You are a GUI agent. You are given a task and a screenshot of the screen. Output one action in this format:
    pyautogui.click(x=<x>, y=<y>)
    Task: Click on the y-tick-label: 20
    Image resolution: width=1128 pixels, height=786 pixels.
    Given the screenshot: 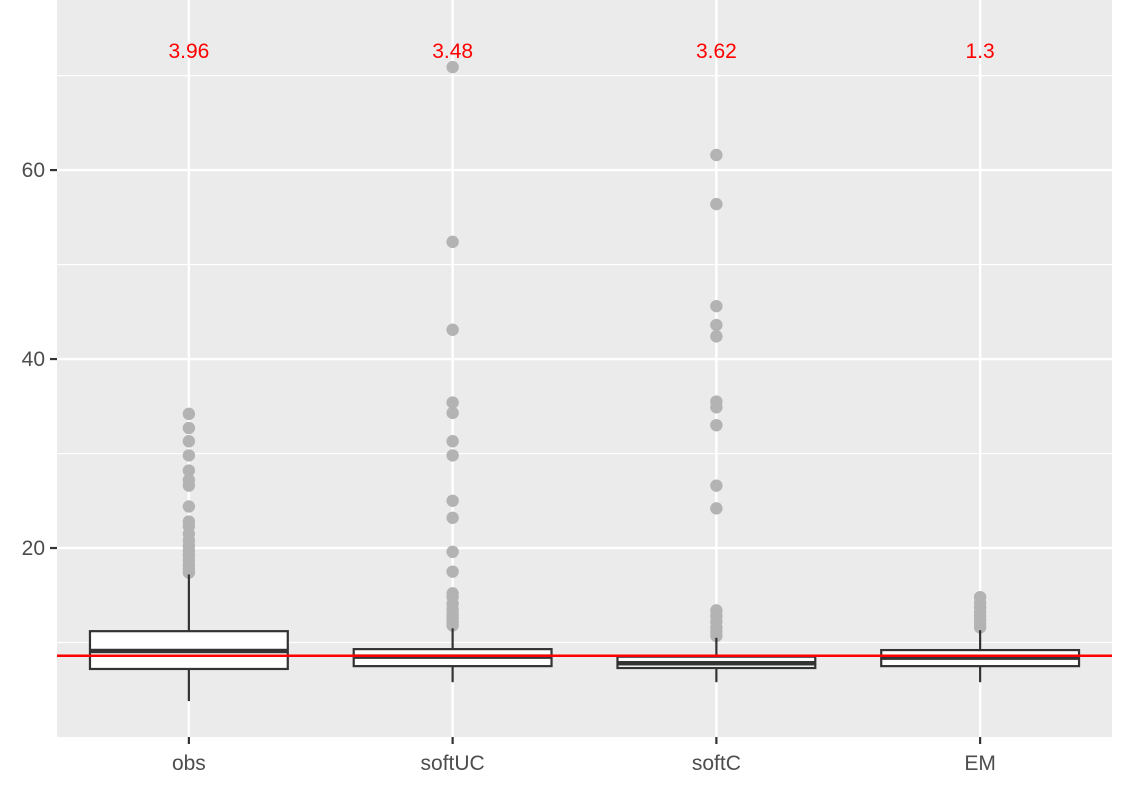 What is the action you would take?
    pyautogui.click(x=33, y=548)
    